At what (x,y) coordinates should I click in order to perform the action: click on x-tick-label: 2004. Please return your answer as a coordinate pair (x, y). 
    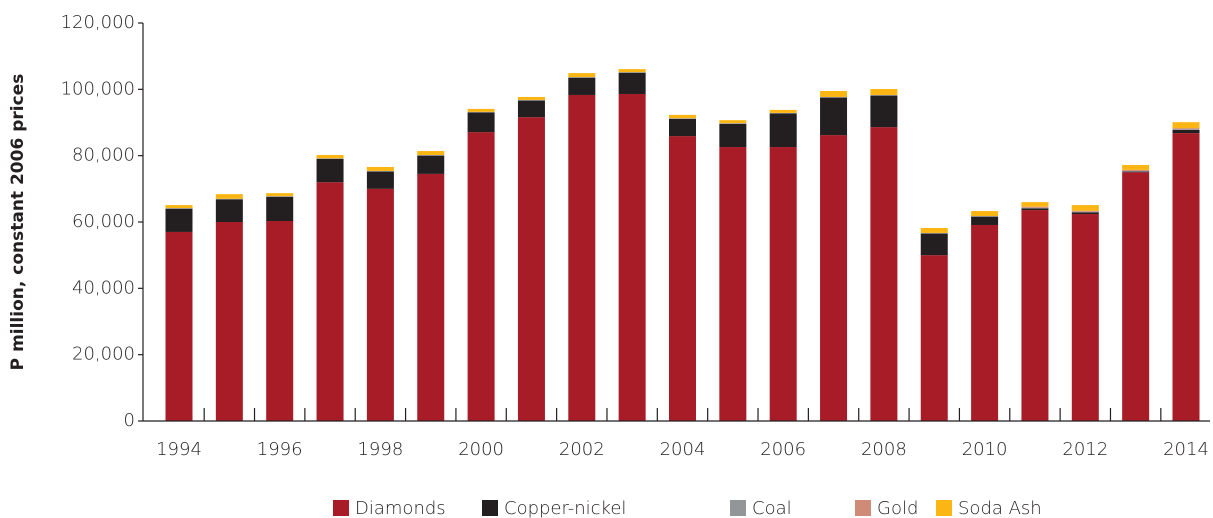
    Looking at the image, I should click on (683, 449).